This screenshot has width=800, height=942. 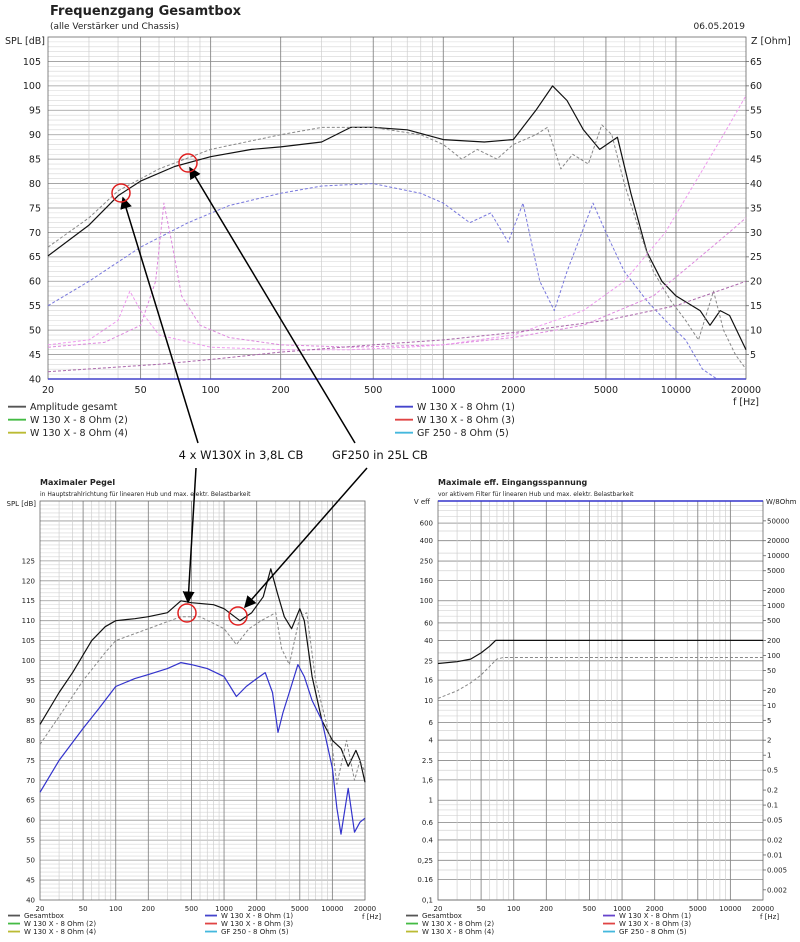 I want to click on y-tick-label: 110, so click(x=28, y=621).